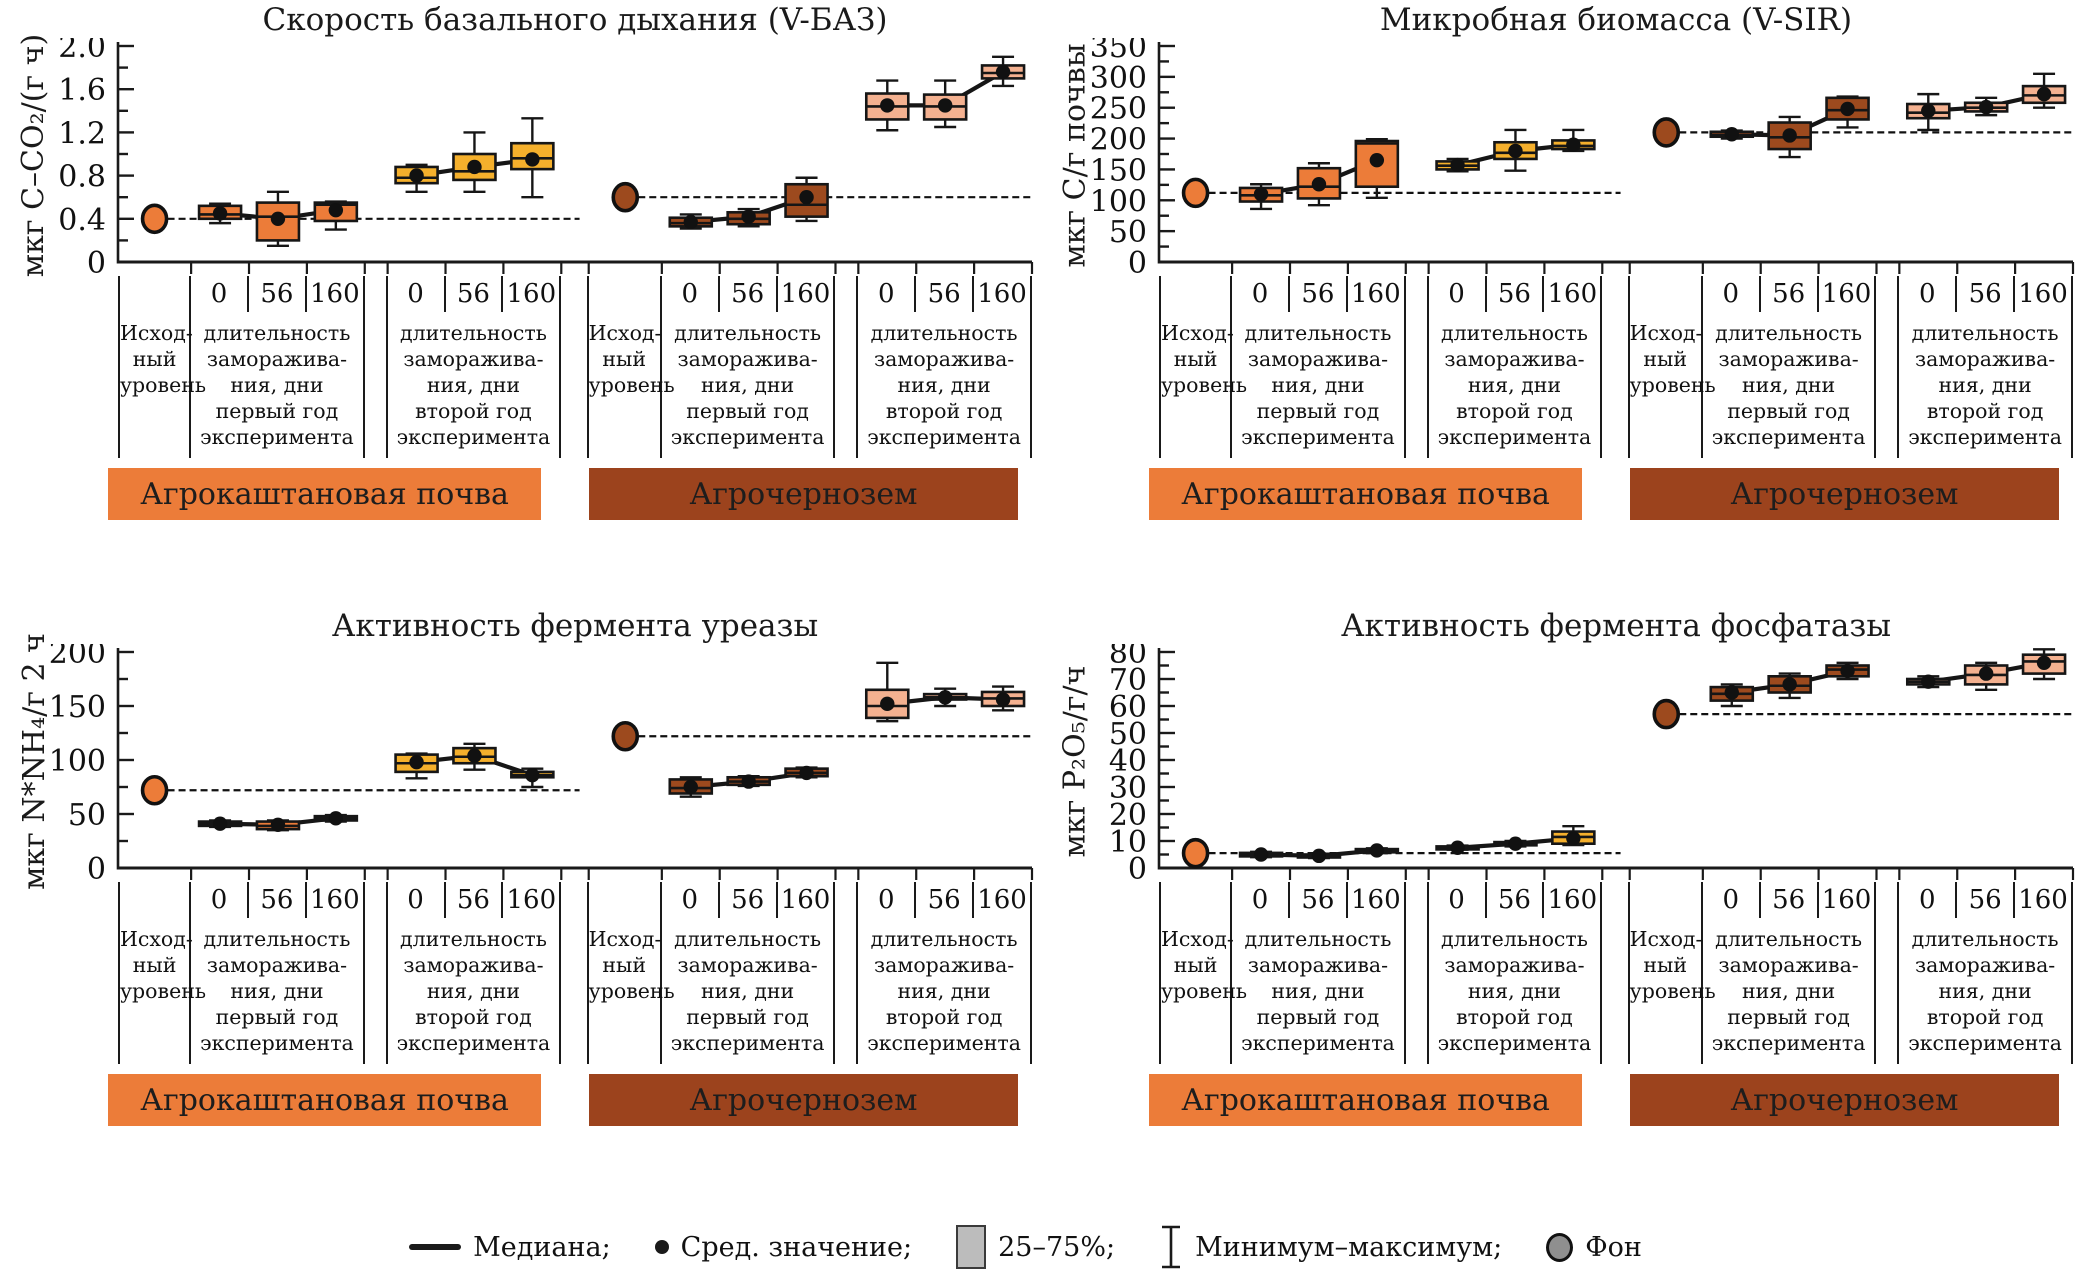  Describe the element at coordinates (971, 1247) in the screenshot. I see `quartile-box-icon` at that location.